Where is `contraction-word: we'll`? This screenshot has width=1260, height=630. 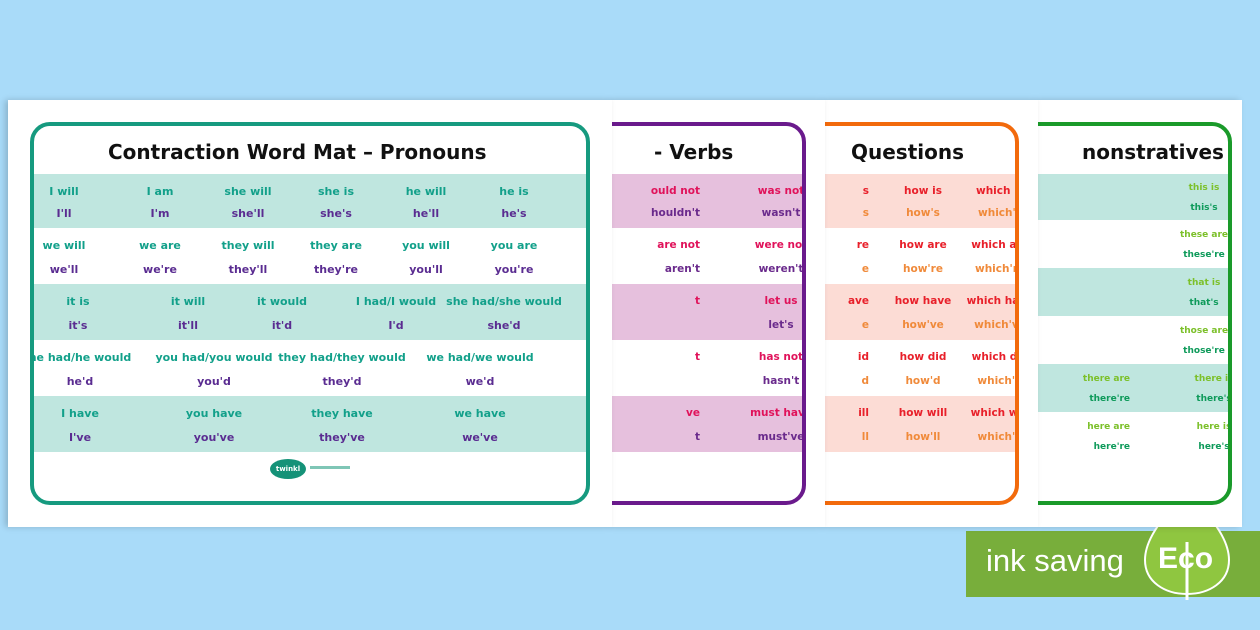 contraction-word: we'll is located at coordinates (64, 269).